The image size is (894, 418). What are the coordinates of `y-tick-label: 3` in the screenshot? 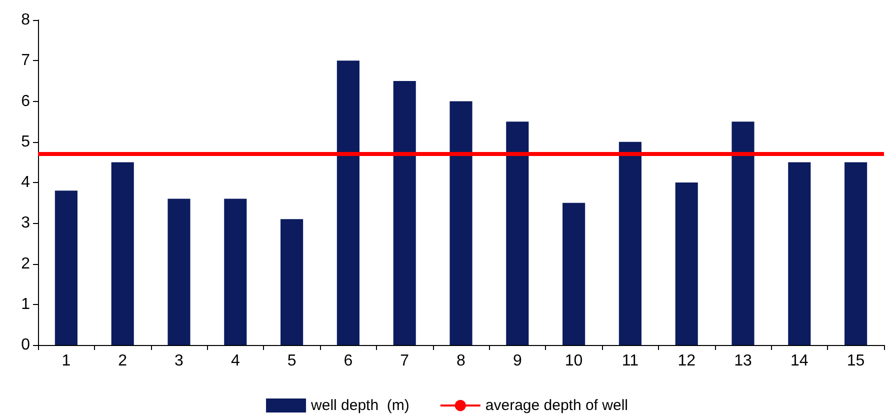 It's located at (25, 223).